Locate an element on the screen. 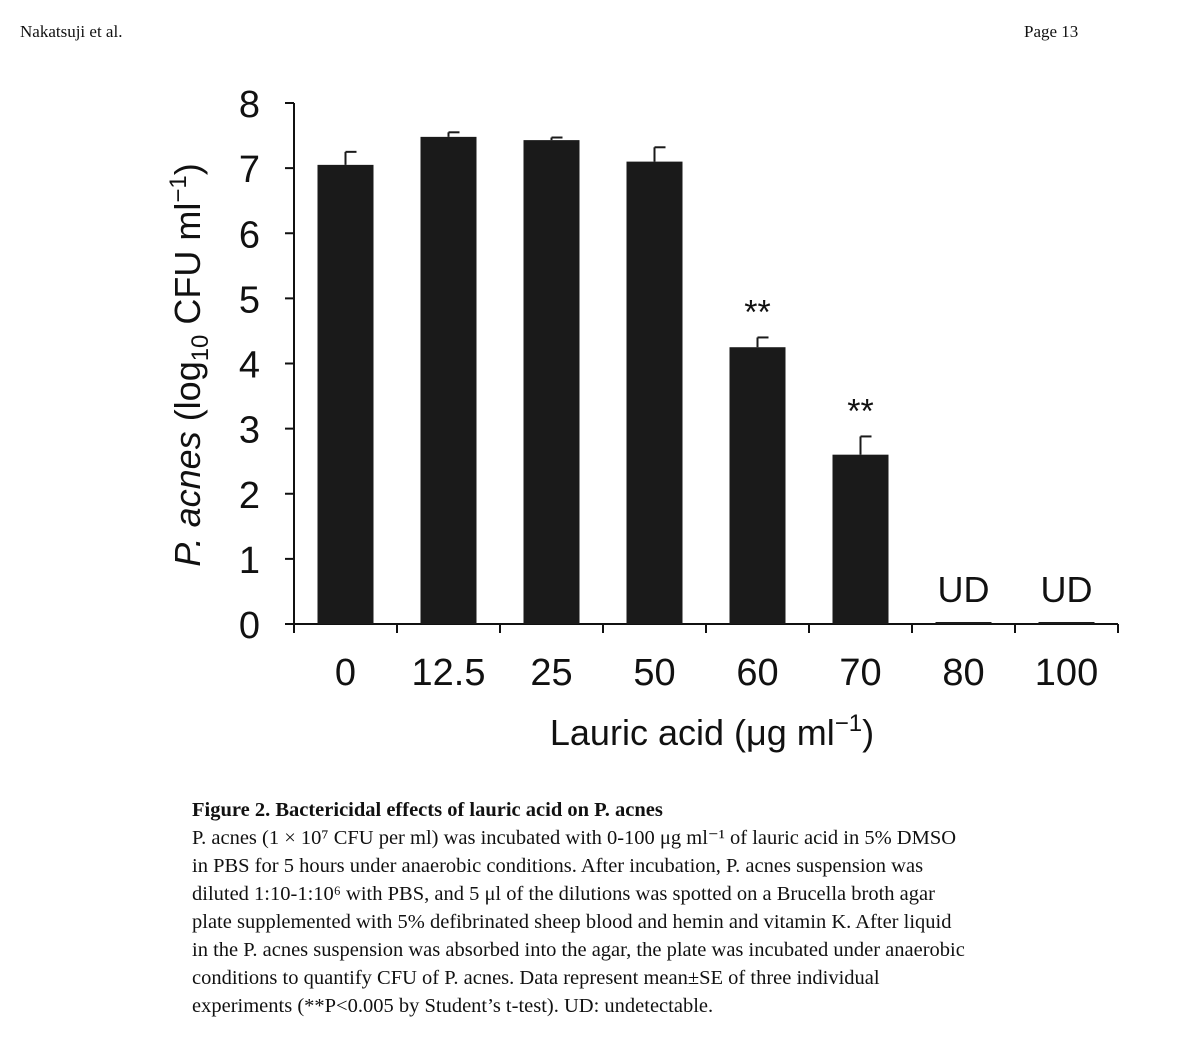 The height and width of the screenshot is (1038, 1200). x-axis-title-part: Lauric acid (μg ml is located at coordinates (692, 732).